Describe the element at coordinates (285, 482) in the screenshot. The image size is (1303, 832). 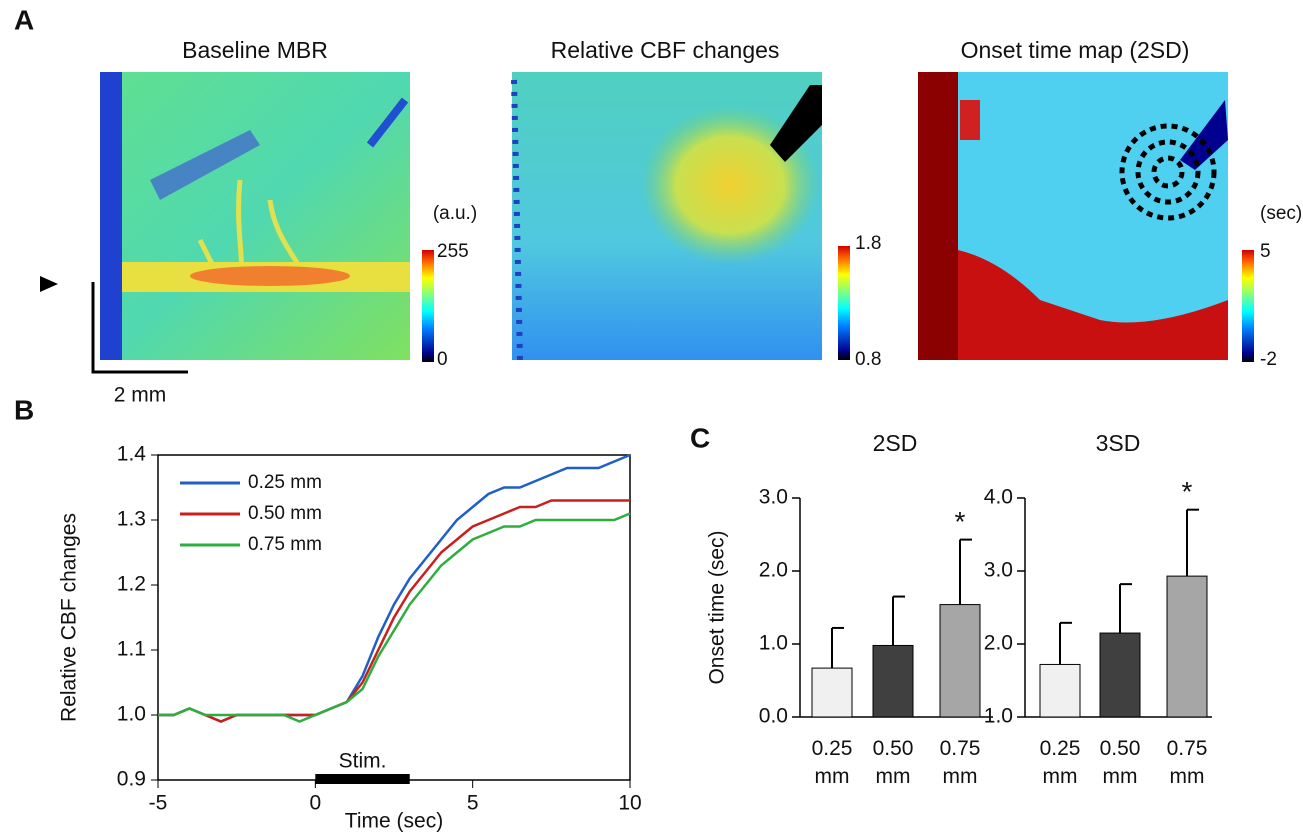
I see `legend-label: 0.25 mm` at that location.